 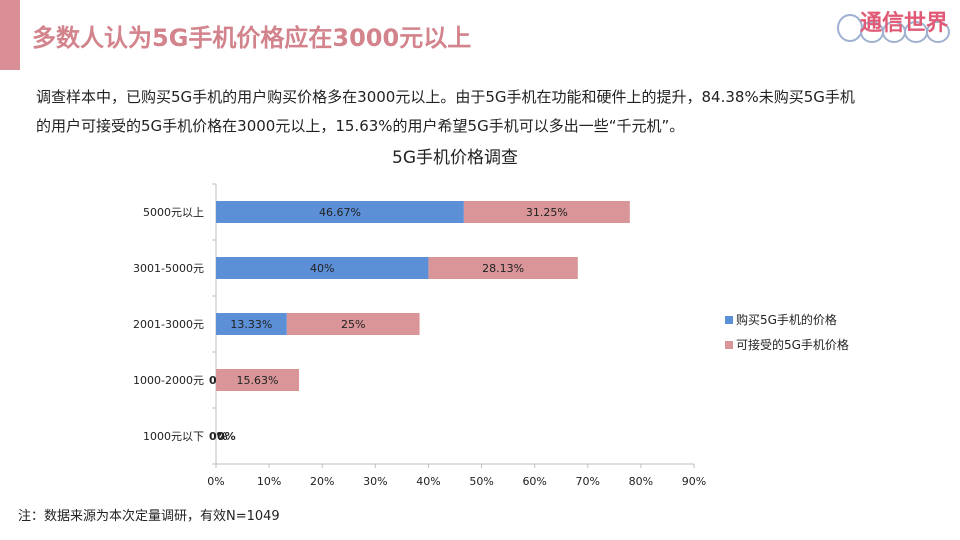 I want to click on data-label: 40%, so click(x=322, y=268).